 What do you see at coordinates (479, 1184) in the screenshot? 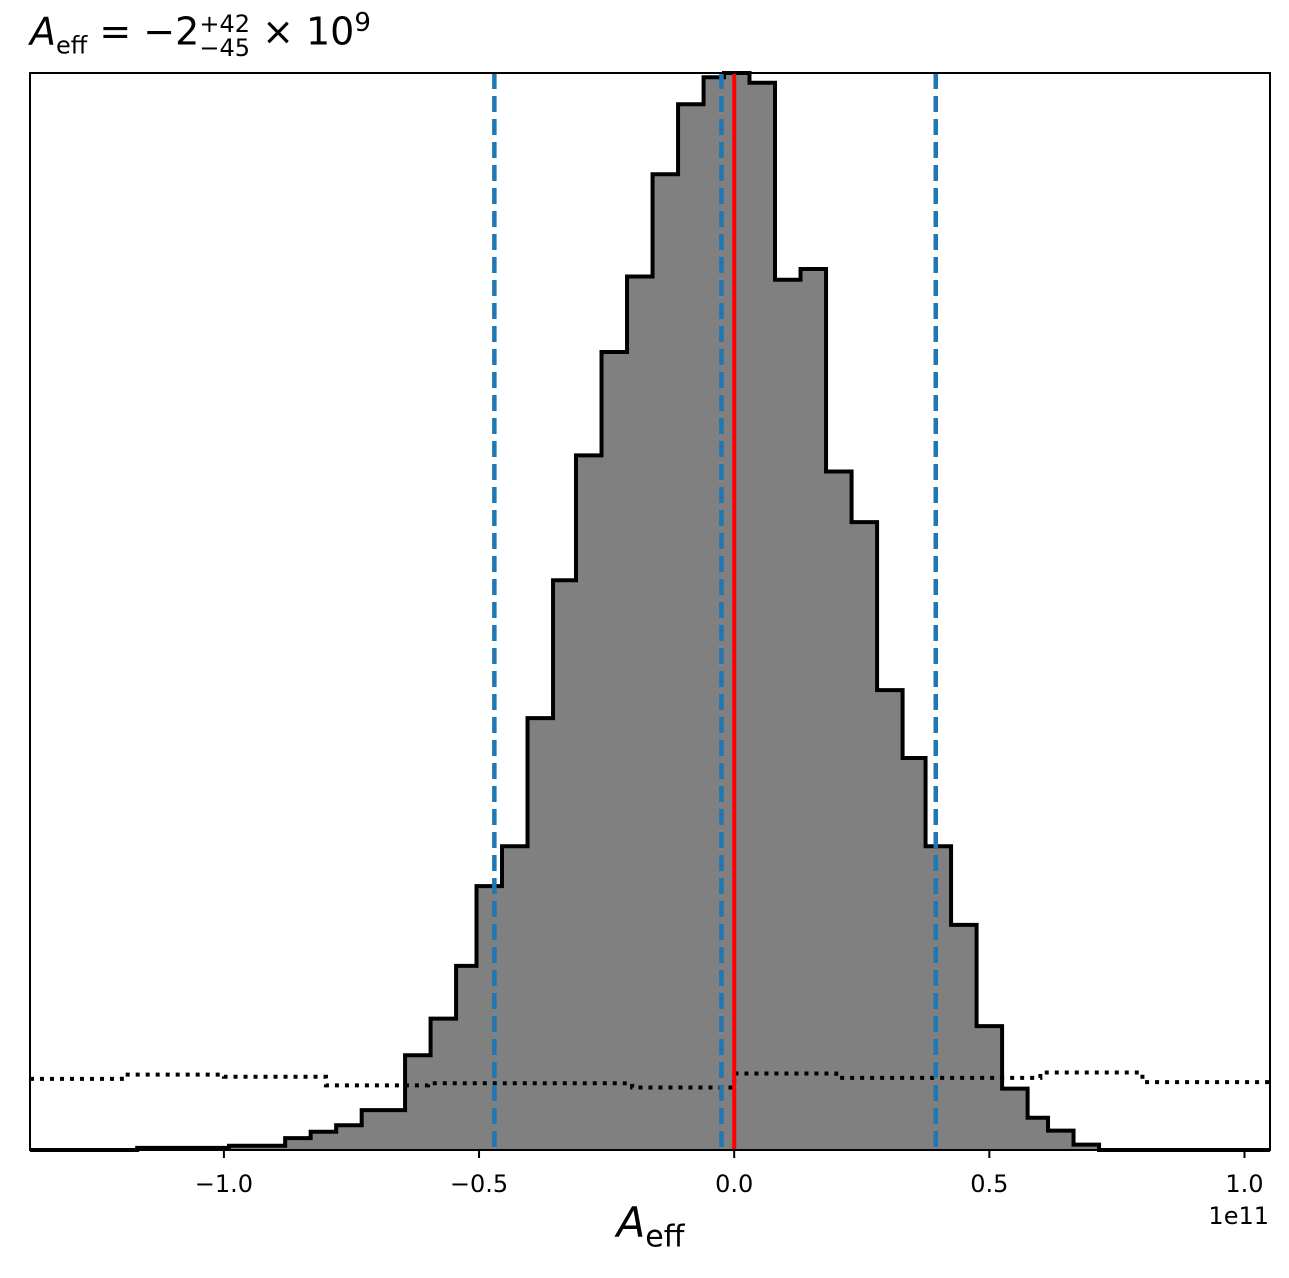
I see `x-tick-label: −0.5` at bounding box center [479, 1184].